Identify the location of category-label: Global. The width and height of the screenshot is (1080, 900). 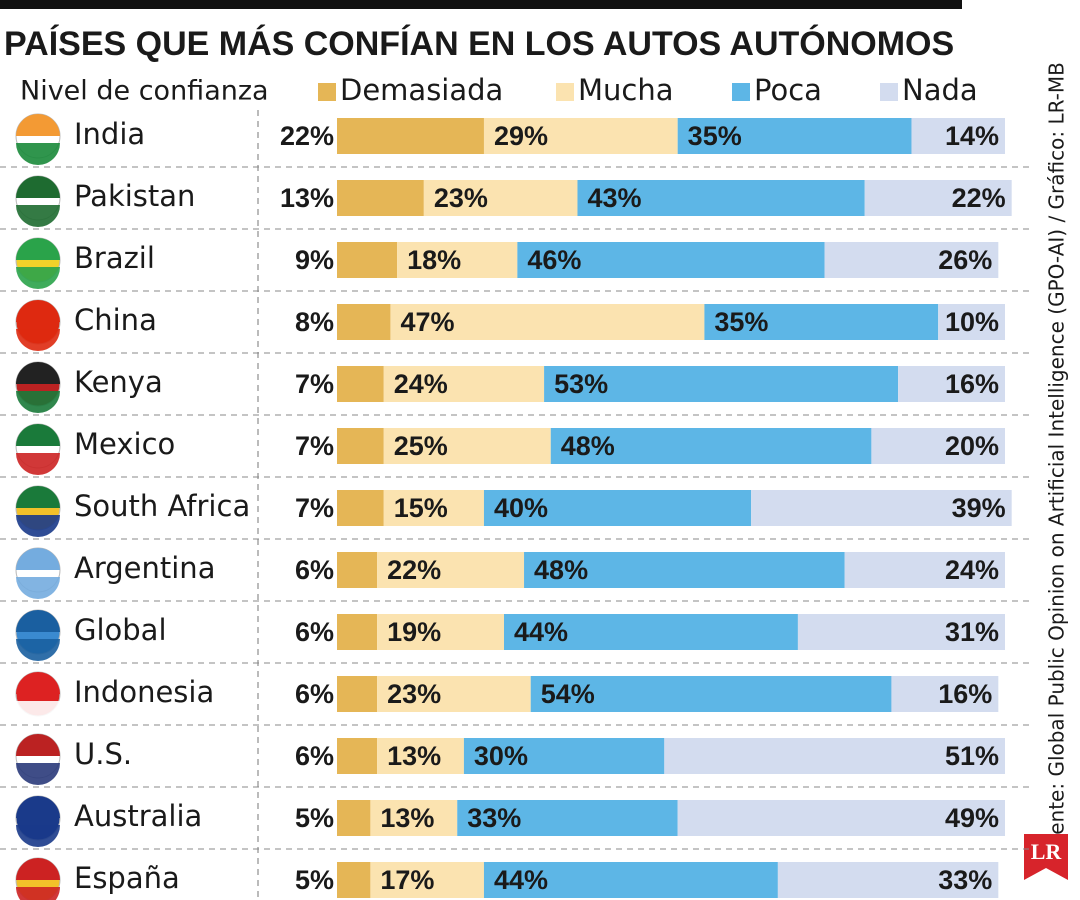
(120, 630).